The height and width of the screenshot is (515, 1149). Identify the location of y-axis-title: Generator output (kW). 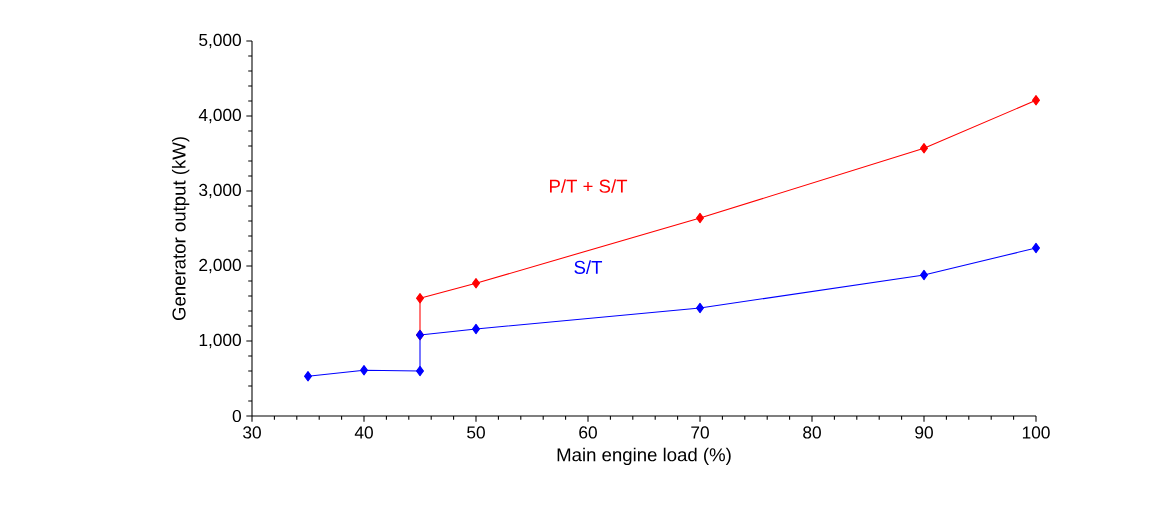
(180, 229).